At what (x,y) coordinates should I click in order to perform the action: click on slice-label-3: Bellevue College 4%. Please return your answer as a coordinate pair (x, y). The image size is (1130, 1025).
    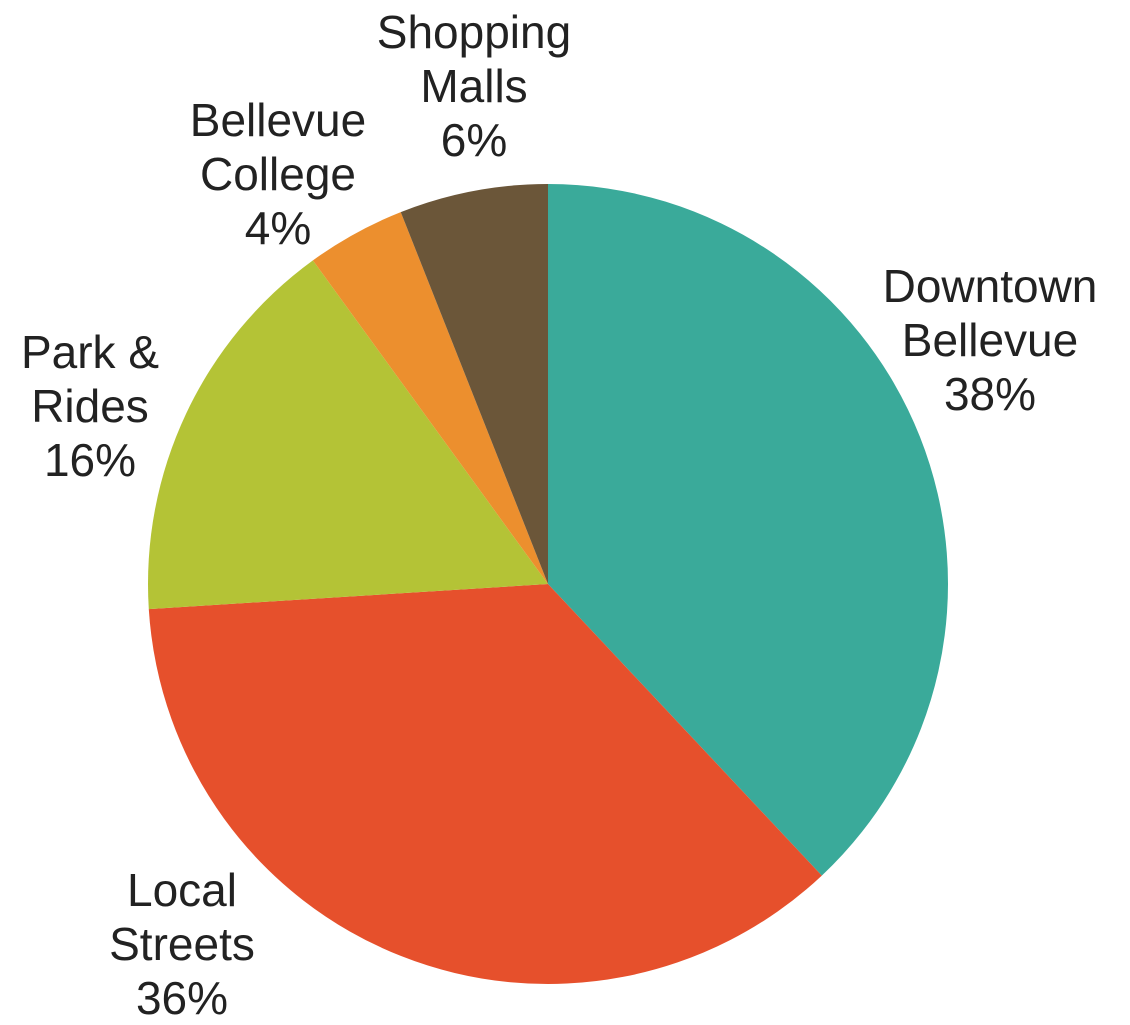
    Looking at the image, I should click on (278, 174).